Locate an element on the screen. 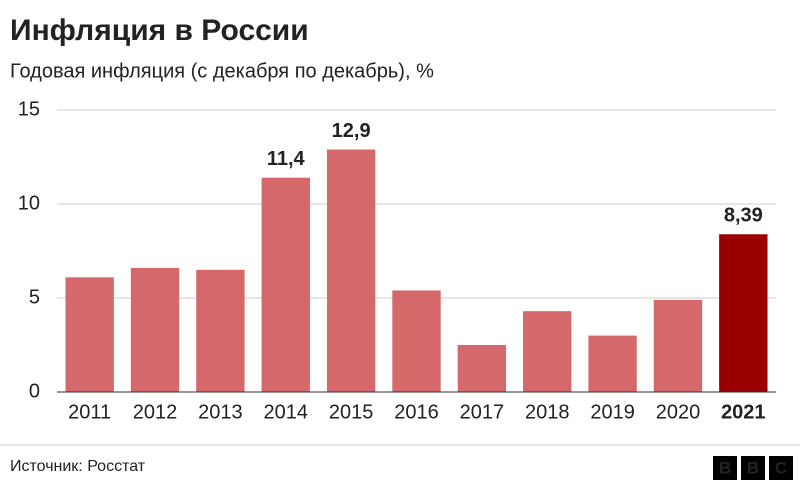 The width and height of the screenshot is (800, 493). x-tick-label: 2017 is located at coordinates (482, 412).